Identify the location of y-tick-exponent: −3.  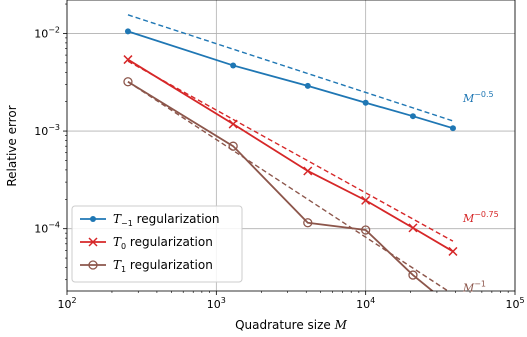
(54, 127).